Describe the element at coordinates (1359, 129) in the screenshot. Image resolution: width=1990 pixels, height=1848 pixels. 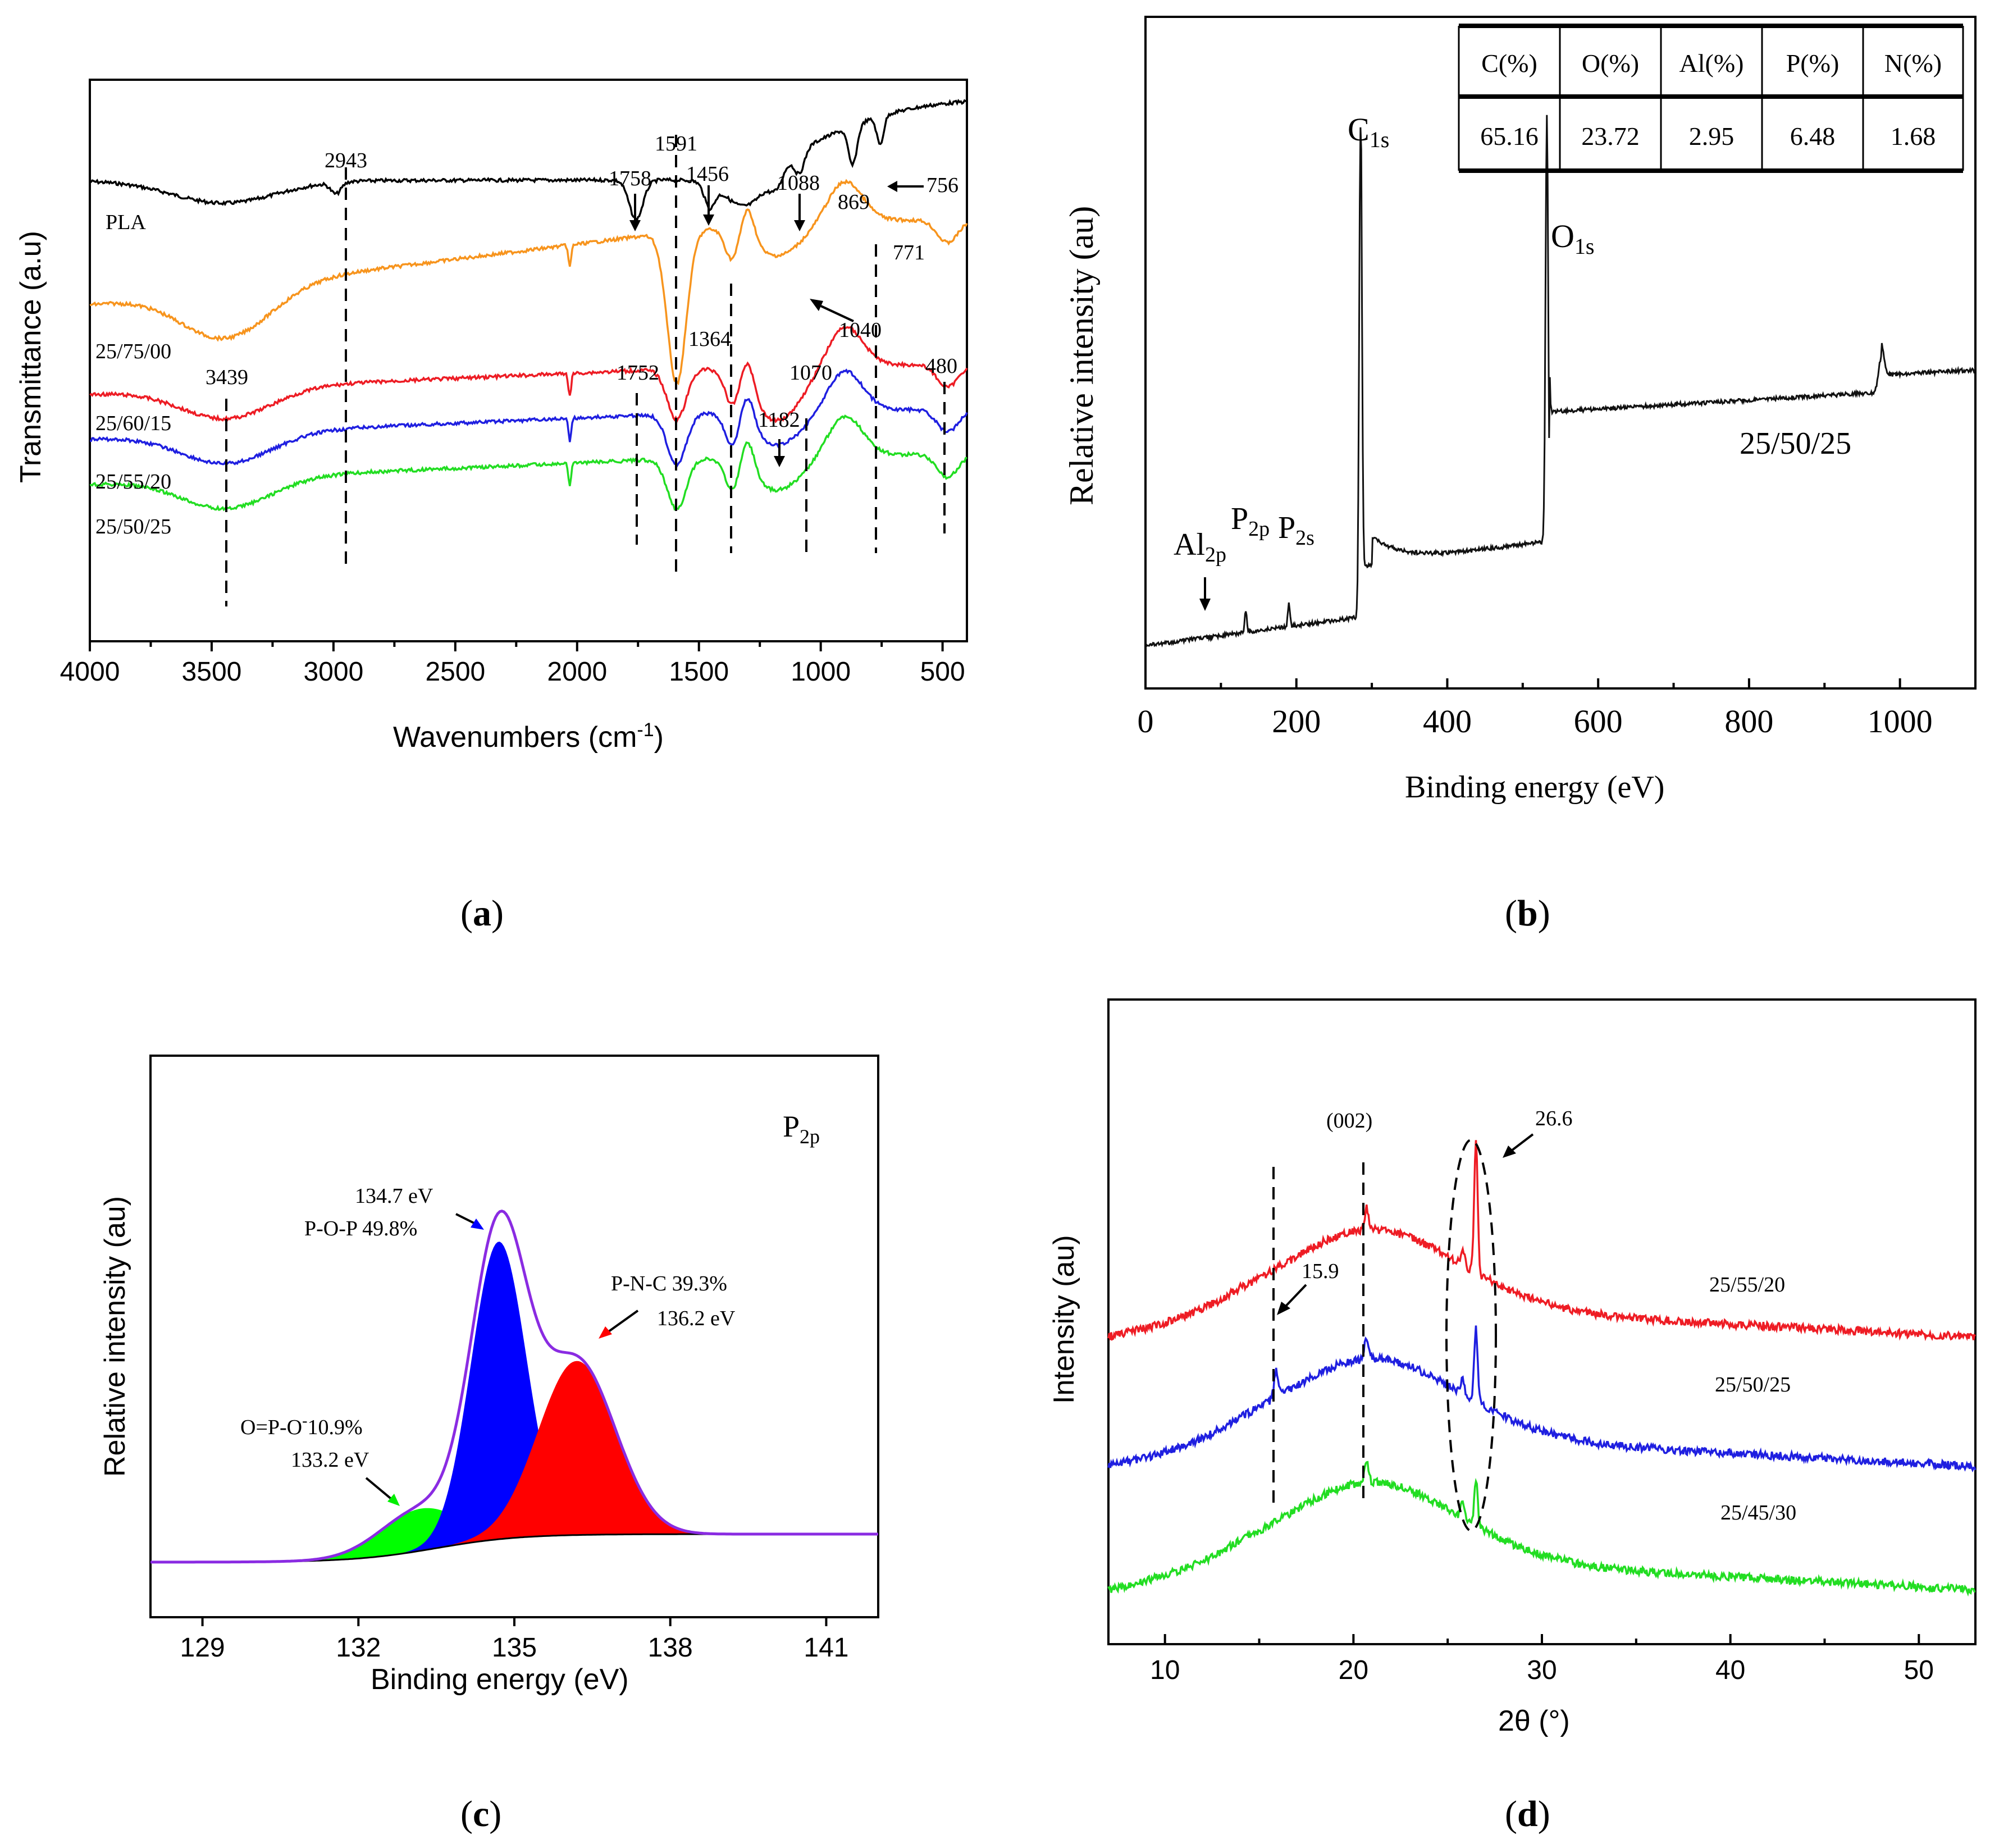
I see `peak-c1s-main: C` at that location.